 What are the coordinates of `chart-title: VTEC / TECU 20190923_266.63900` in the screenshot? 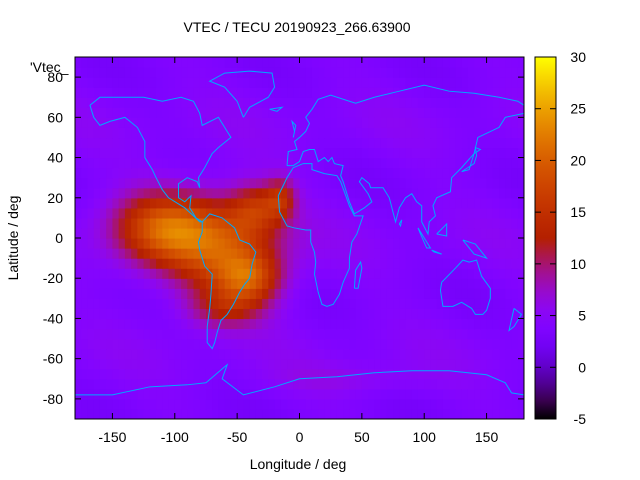 It's located at (296, 27).